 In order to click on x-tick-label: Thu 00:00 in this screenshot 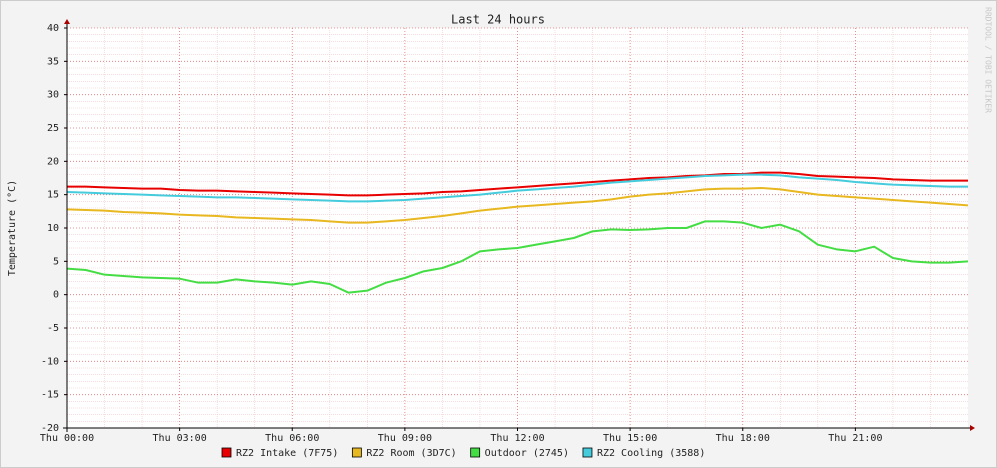, I will do `click(67, 438)`.